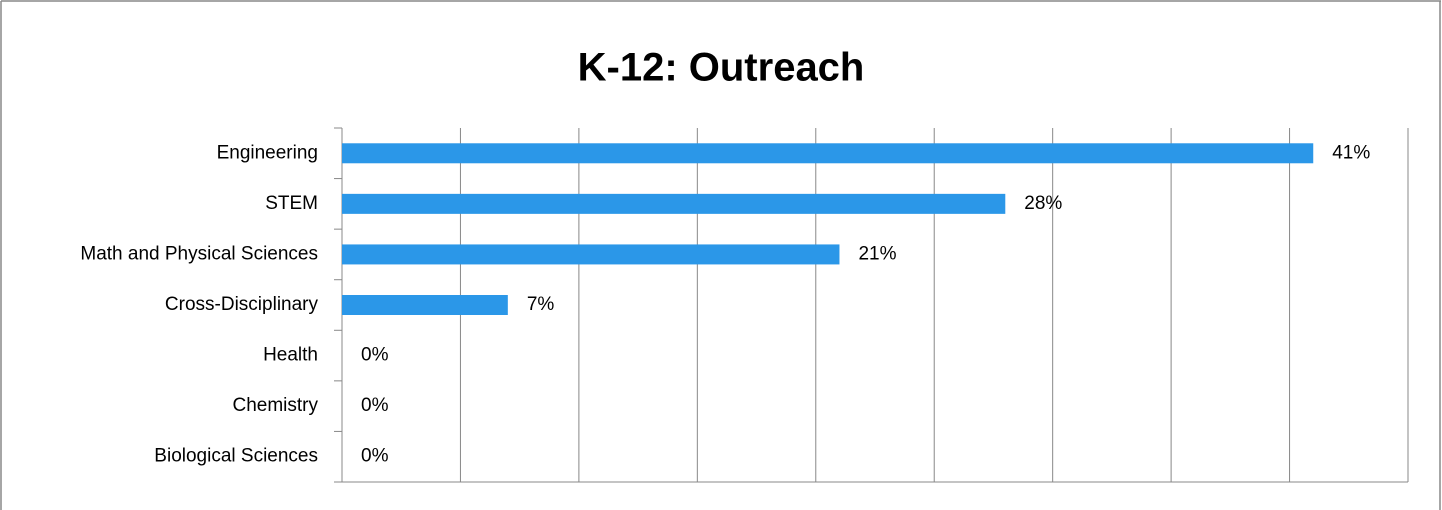 The height and width of the screenshot is (510, 1442). What do you see at coordinates (275, 405) in the screenshot?
I see `y-tick-label: Chemistry` at bounding box center [275, 405].